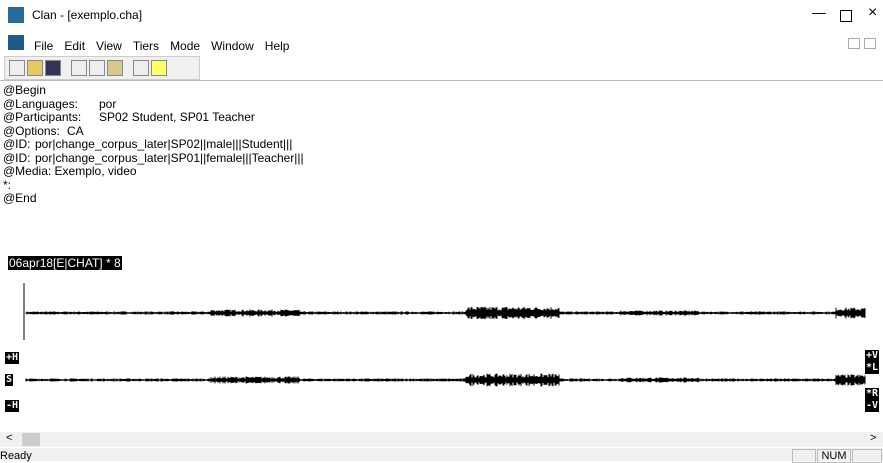 Image resolution: width=883 pixels, height=463 pixels. Describe the element at coordinates (31, 439) in the screenshot. I see `scroll-thumb` at that location.